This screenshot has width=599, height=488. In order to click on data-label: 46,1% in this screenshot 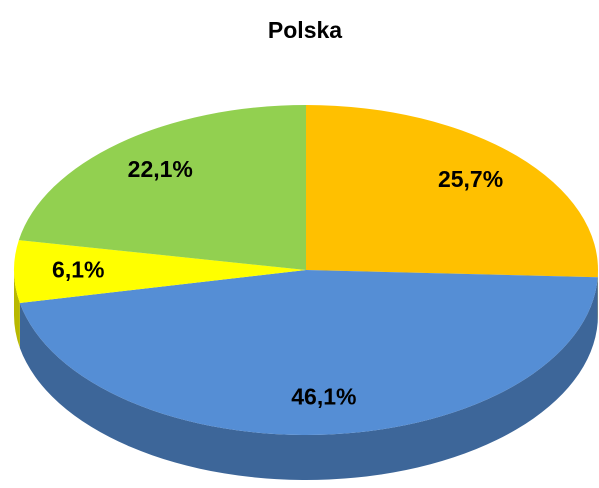, I will do `click(323, 396)`.